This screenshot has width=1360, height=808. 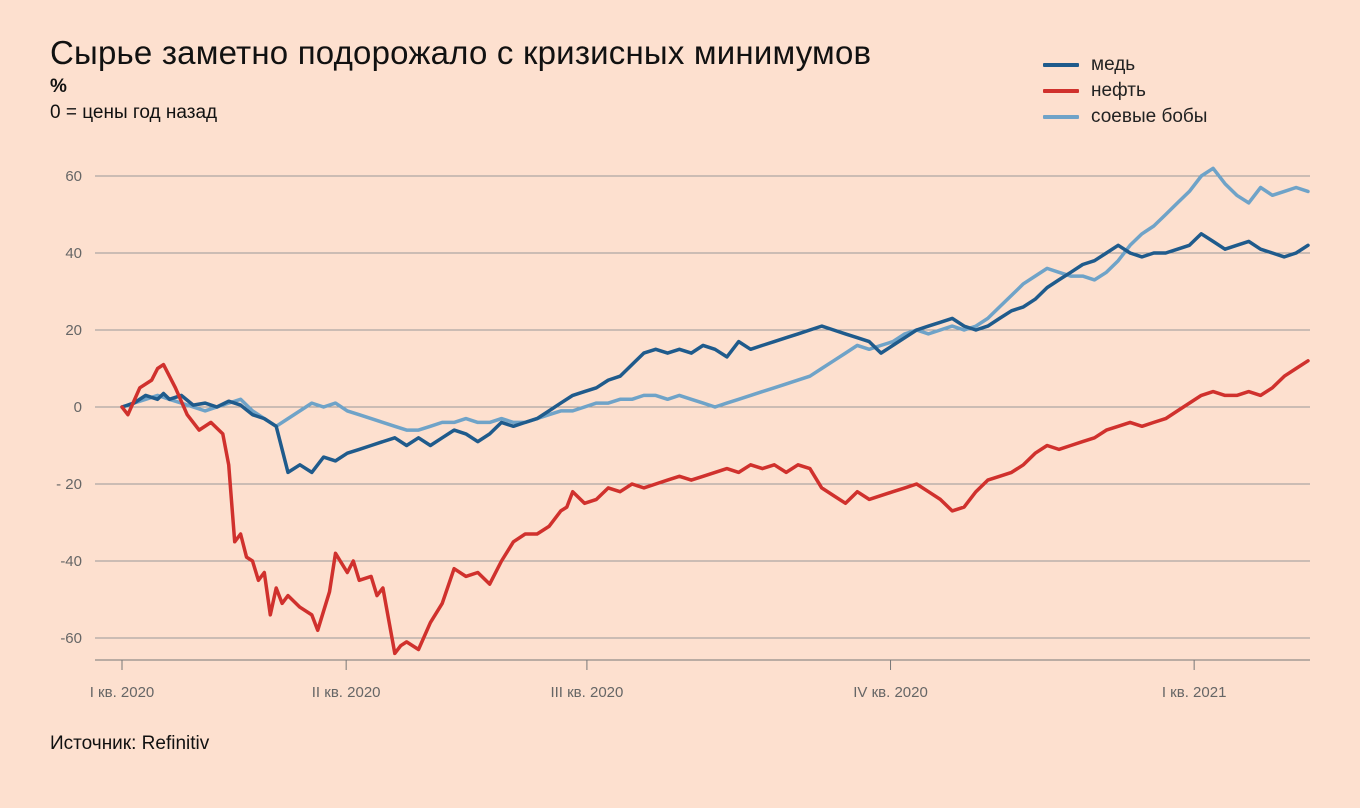 What do you see at coordinates (71, 561) in the screenshot?
I see `y-tick-label: -40` at bounding box center [71, 561].